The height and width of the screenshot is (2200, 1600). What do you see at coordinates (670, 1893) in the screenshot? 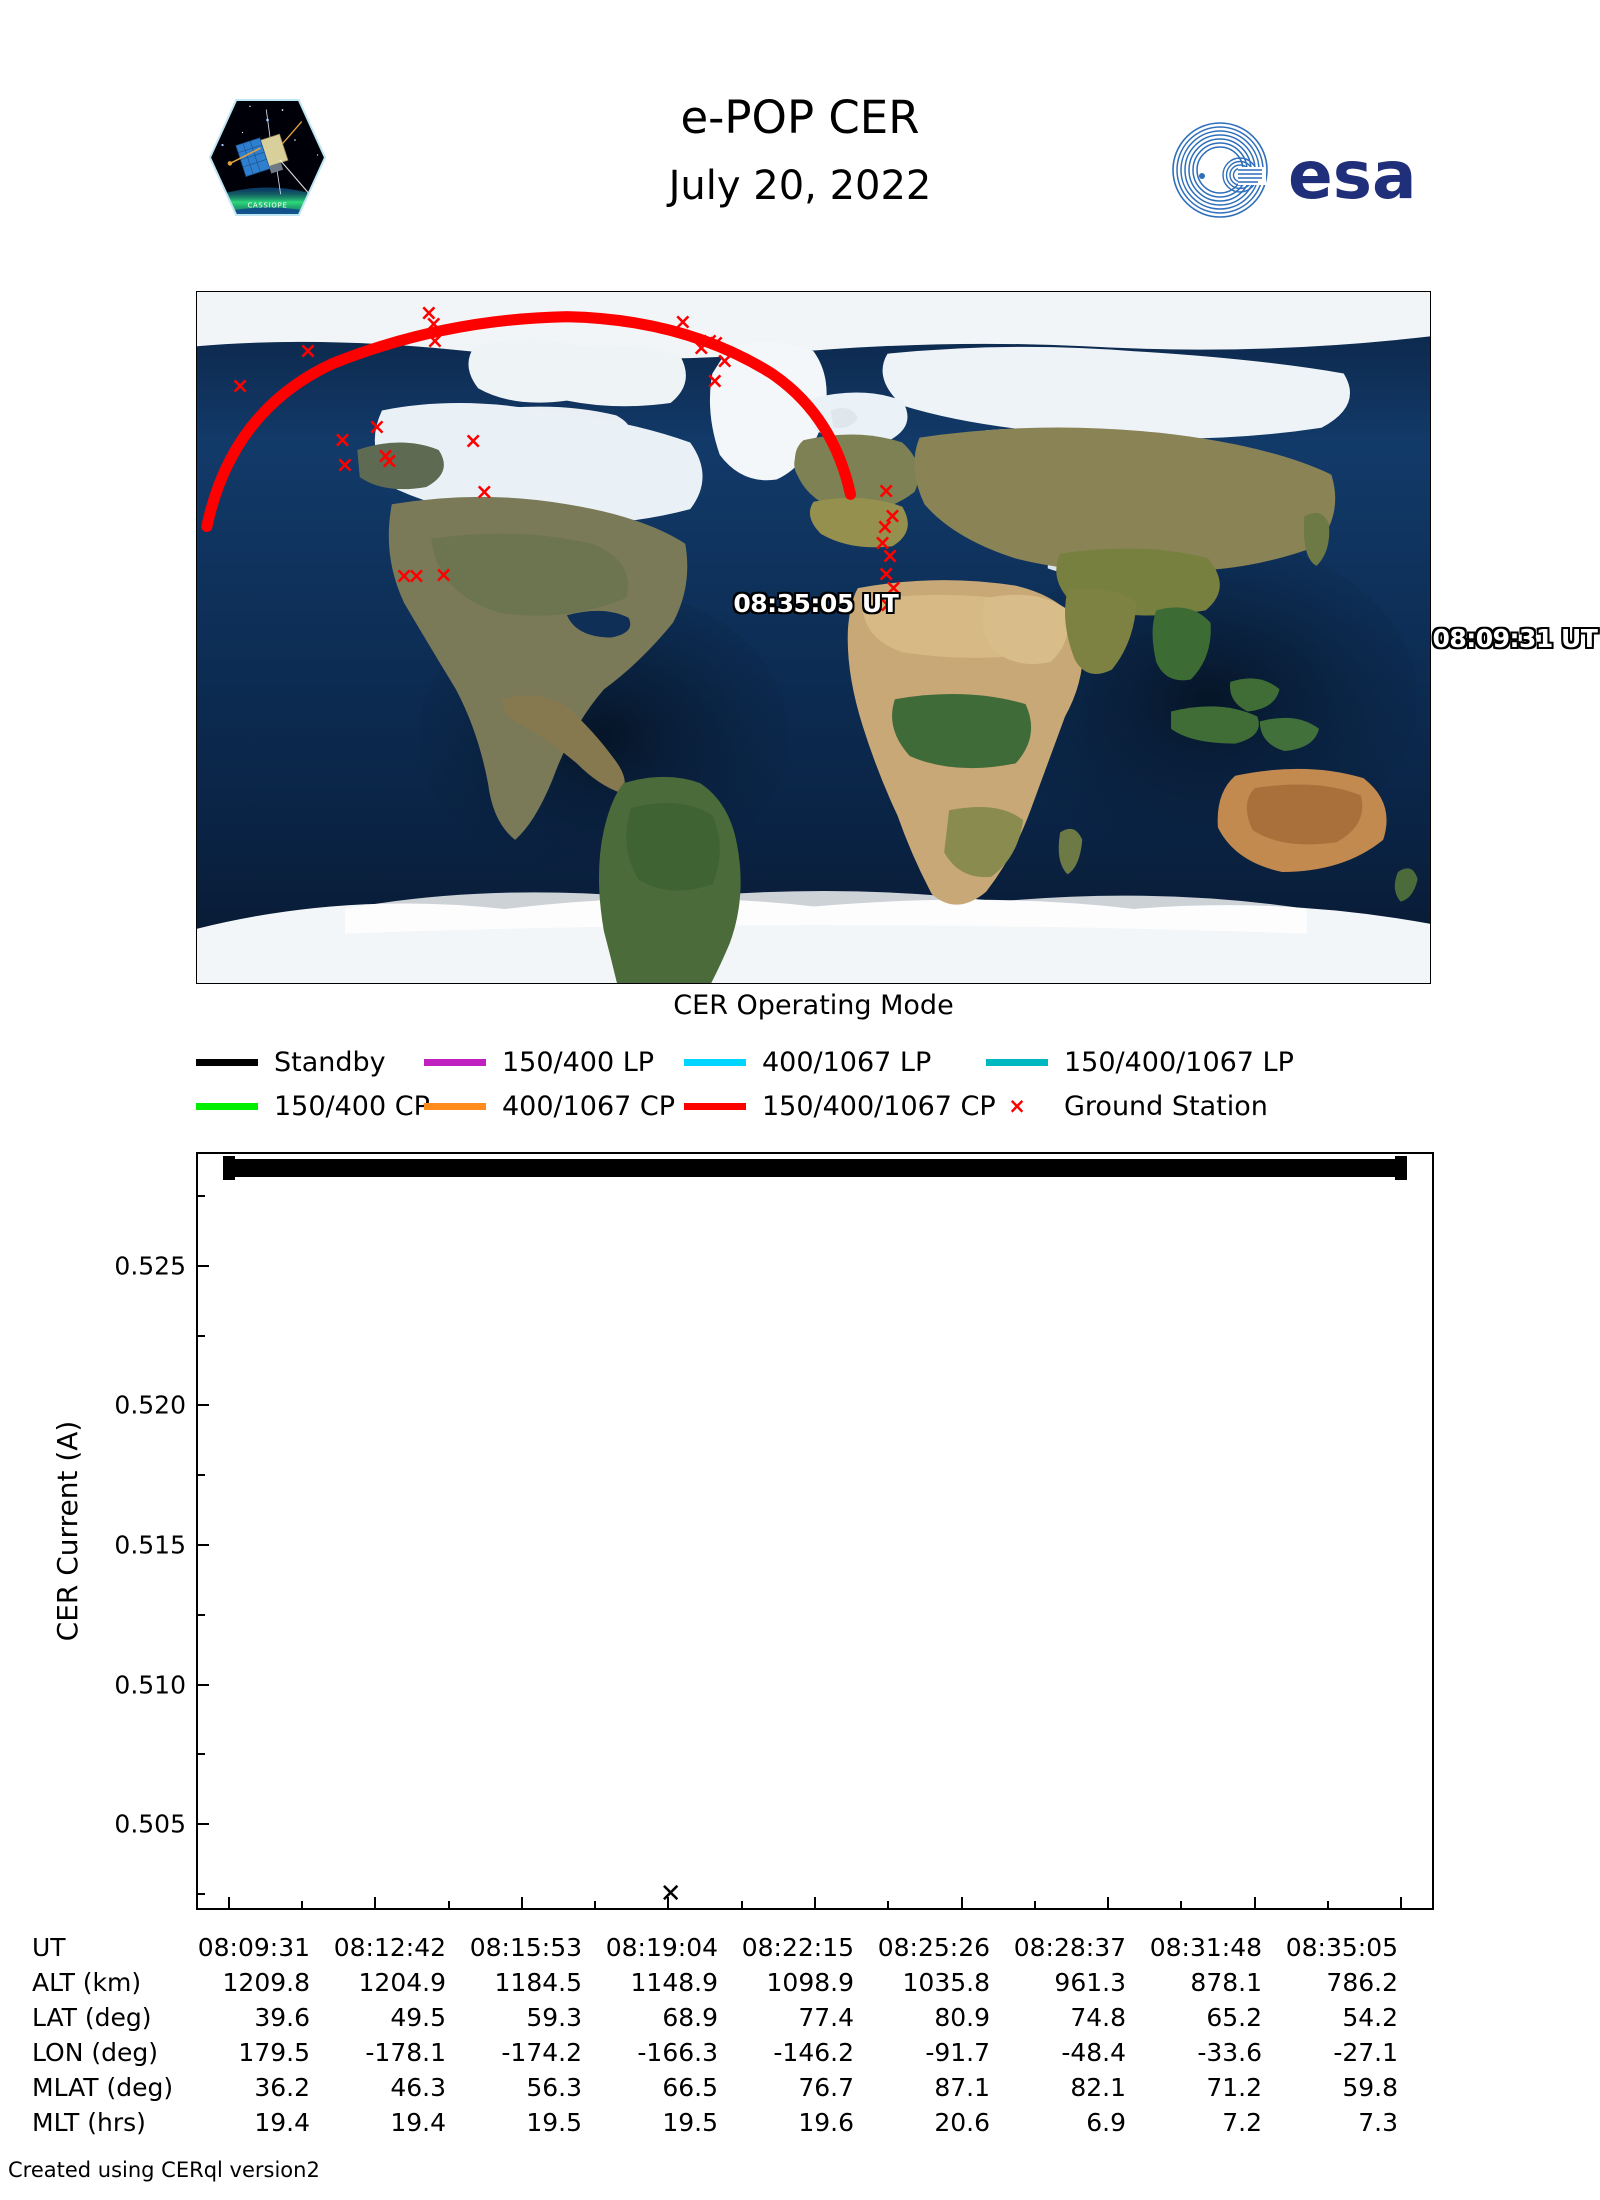
I see `cer-current-outlier-point: ✕` at bounding box center [670, 1893].